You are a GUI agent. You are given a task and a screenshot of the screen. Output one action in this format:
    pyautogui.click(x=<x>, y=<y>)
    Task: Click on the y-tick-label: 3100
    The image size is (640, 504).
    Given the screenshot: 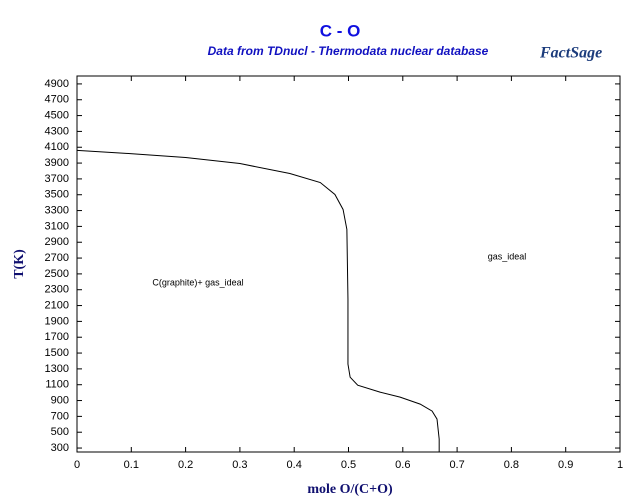 What is the action you would take?
    pyautogui.click(x=57, y=226)
    